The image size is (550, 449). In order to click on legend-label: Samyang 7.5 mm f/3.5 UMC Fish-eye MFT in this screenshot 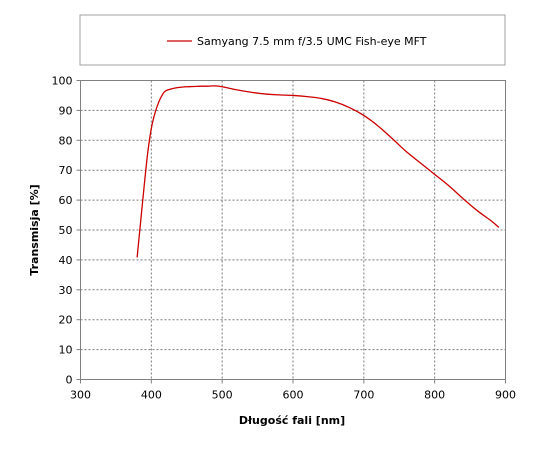, I will do `click(312, 41)`.